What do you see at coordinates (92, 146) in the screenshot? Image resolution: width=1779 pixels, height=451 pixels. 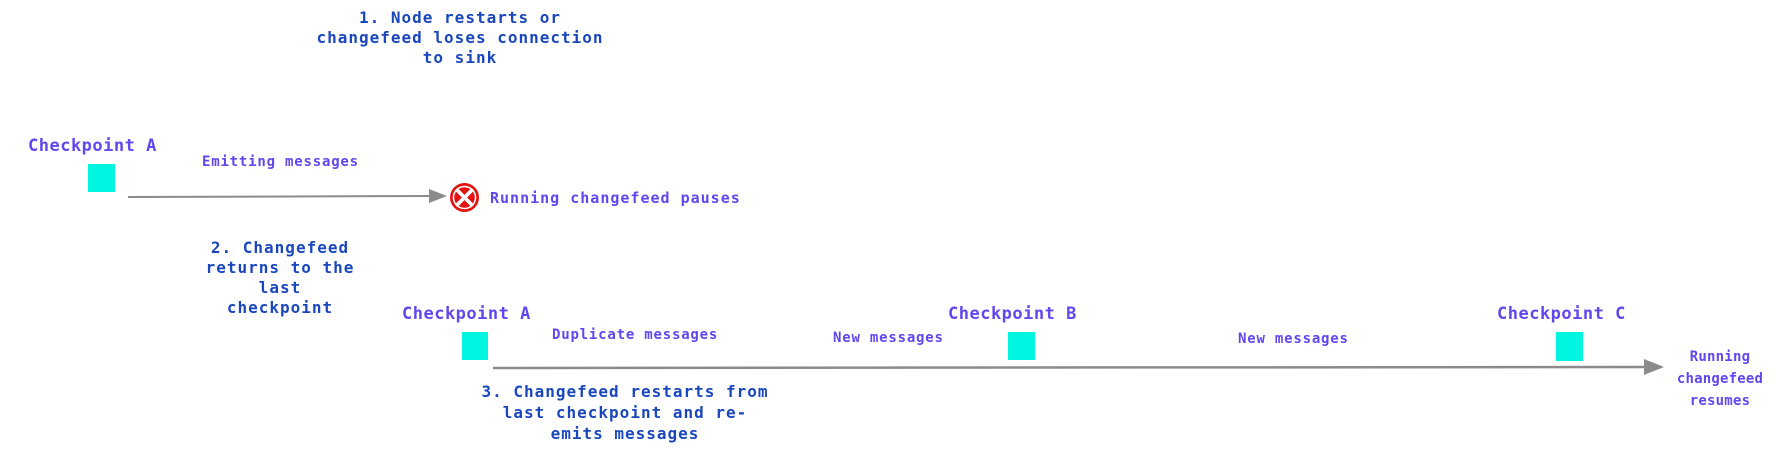 I see `timeline1-checkpoint-a-label: Checkpoint A` at bounding box center [92, 146].